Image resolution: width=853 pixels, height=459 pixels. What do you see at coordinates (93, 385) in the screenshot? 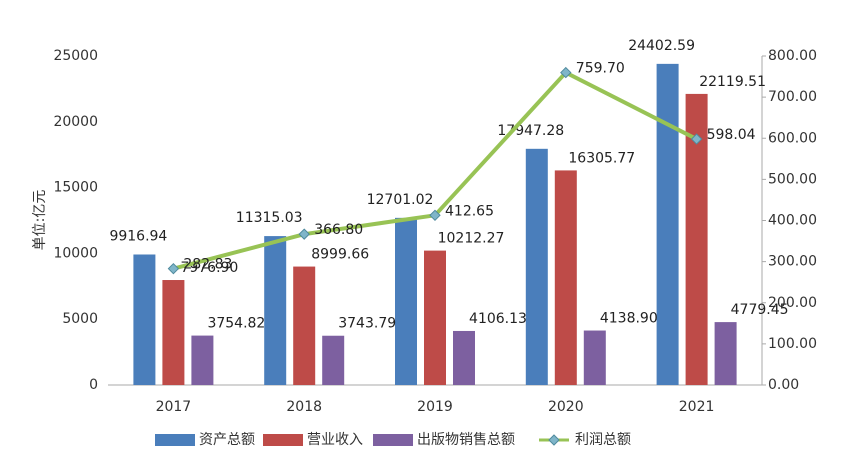
I see `y-tick-label: 0` at bounding box center [93, 385].